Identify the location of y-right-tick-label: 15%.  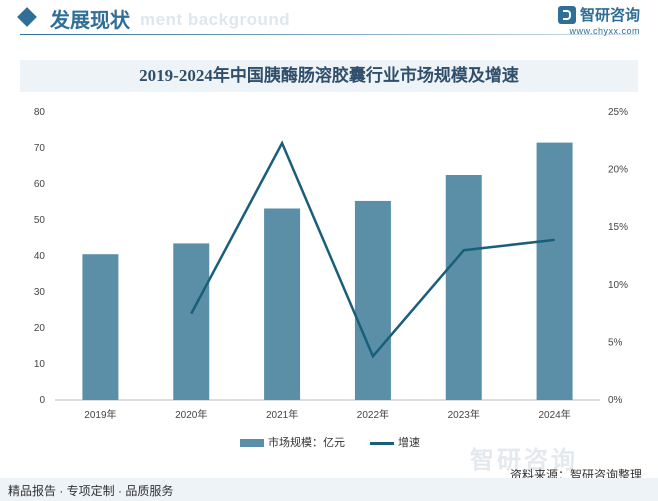
(618, 227).